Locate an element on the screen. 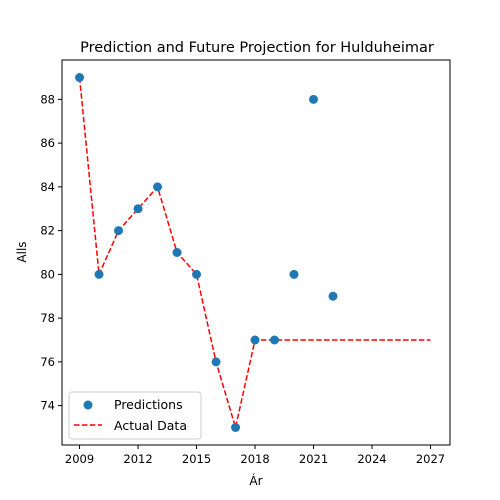  x-axis-label: Ár is located at coordinates (255, 480).